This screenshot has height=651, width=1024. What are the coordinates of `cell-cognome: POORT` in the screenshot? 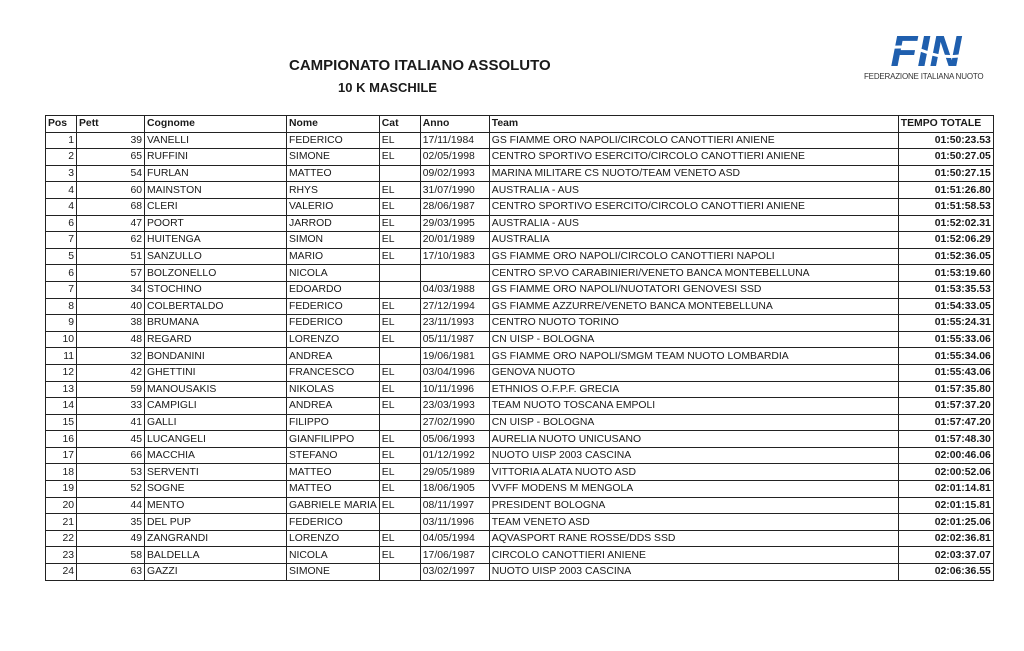 It's located at (215, 223).